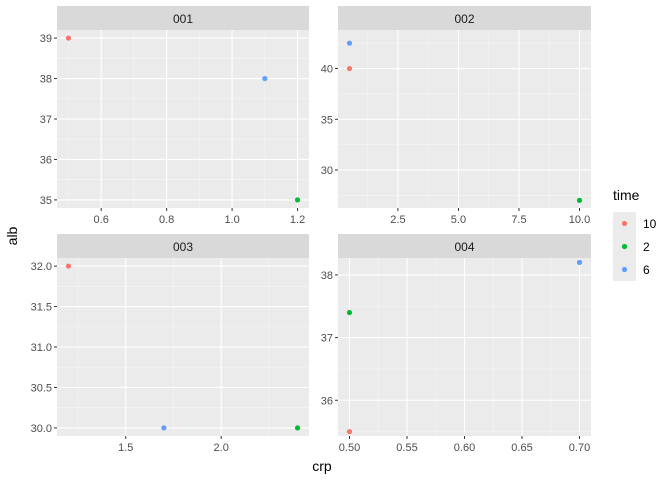 The height and width of the screenshot is (480, 672). What do you see at coordinates (221, 448) in the screenshot?
I see `x-tick-label: 2.0` at bounding box center [221, 448].